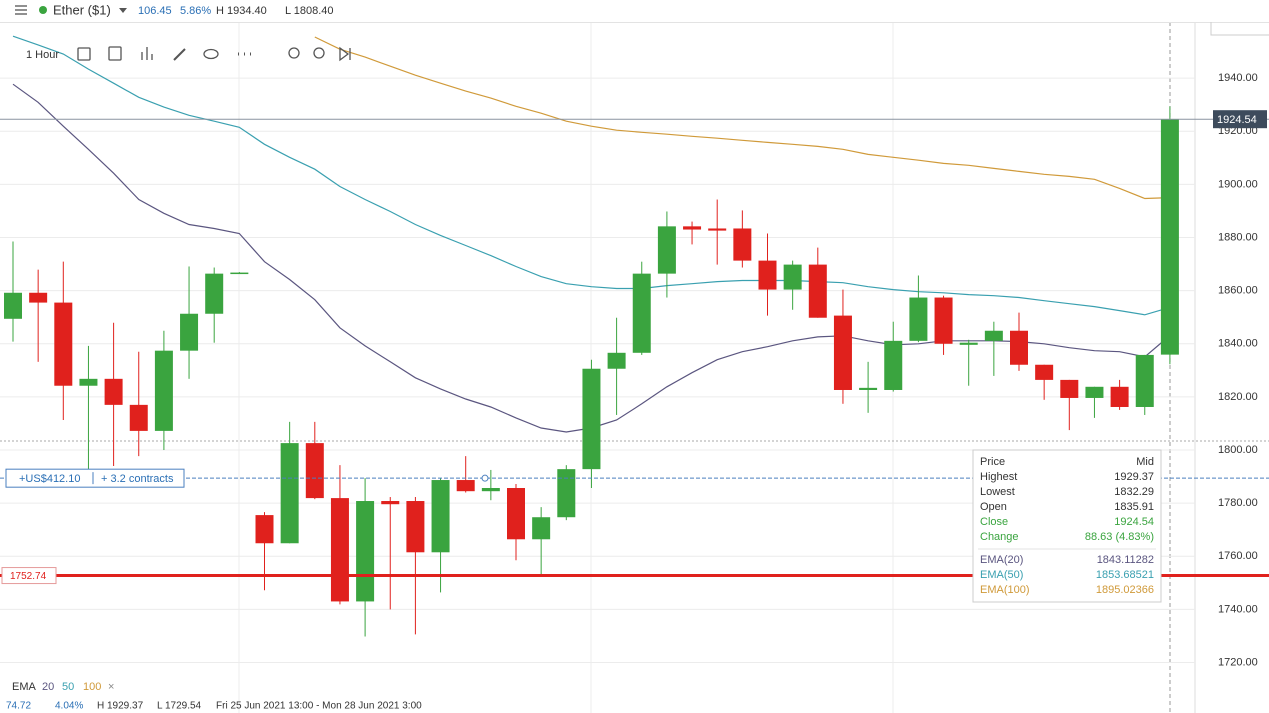  What do you see at coordinates (1134, 522) in the screenshot?
I see `tooltip-value: 1924.54` at bounding box center [1134, 522].